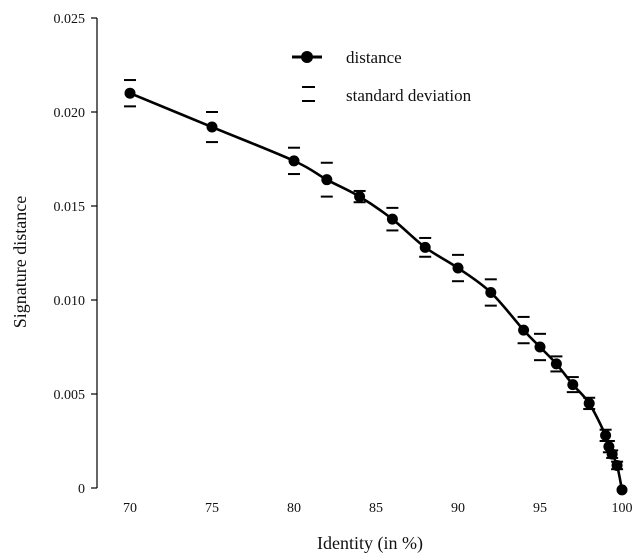  I want to click on y-tick-label: 0.015, so click(70, 207).